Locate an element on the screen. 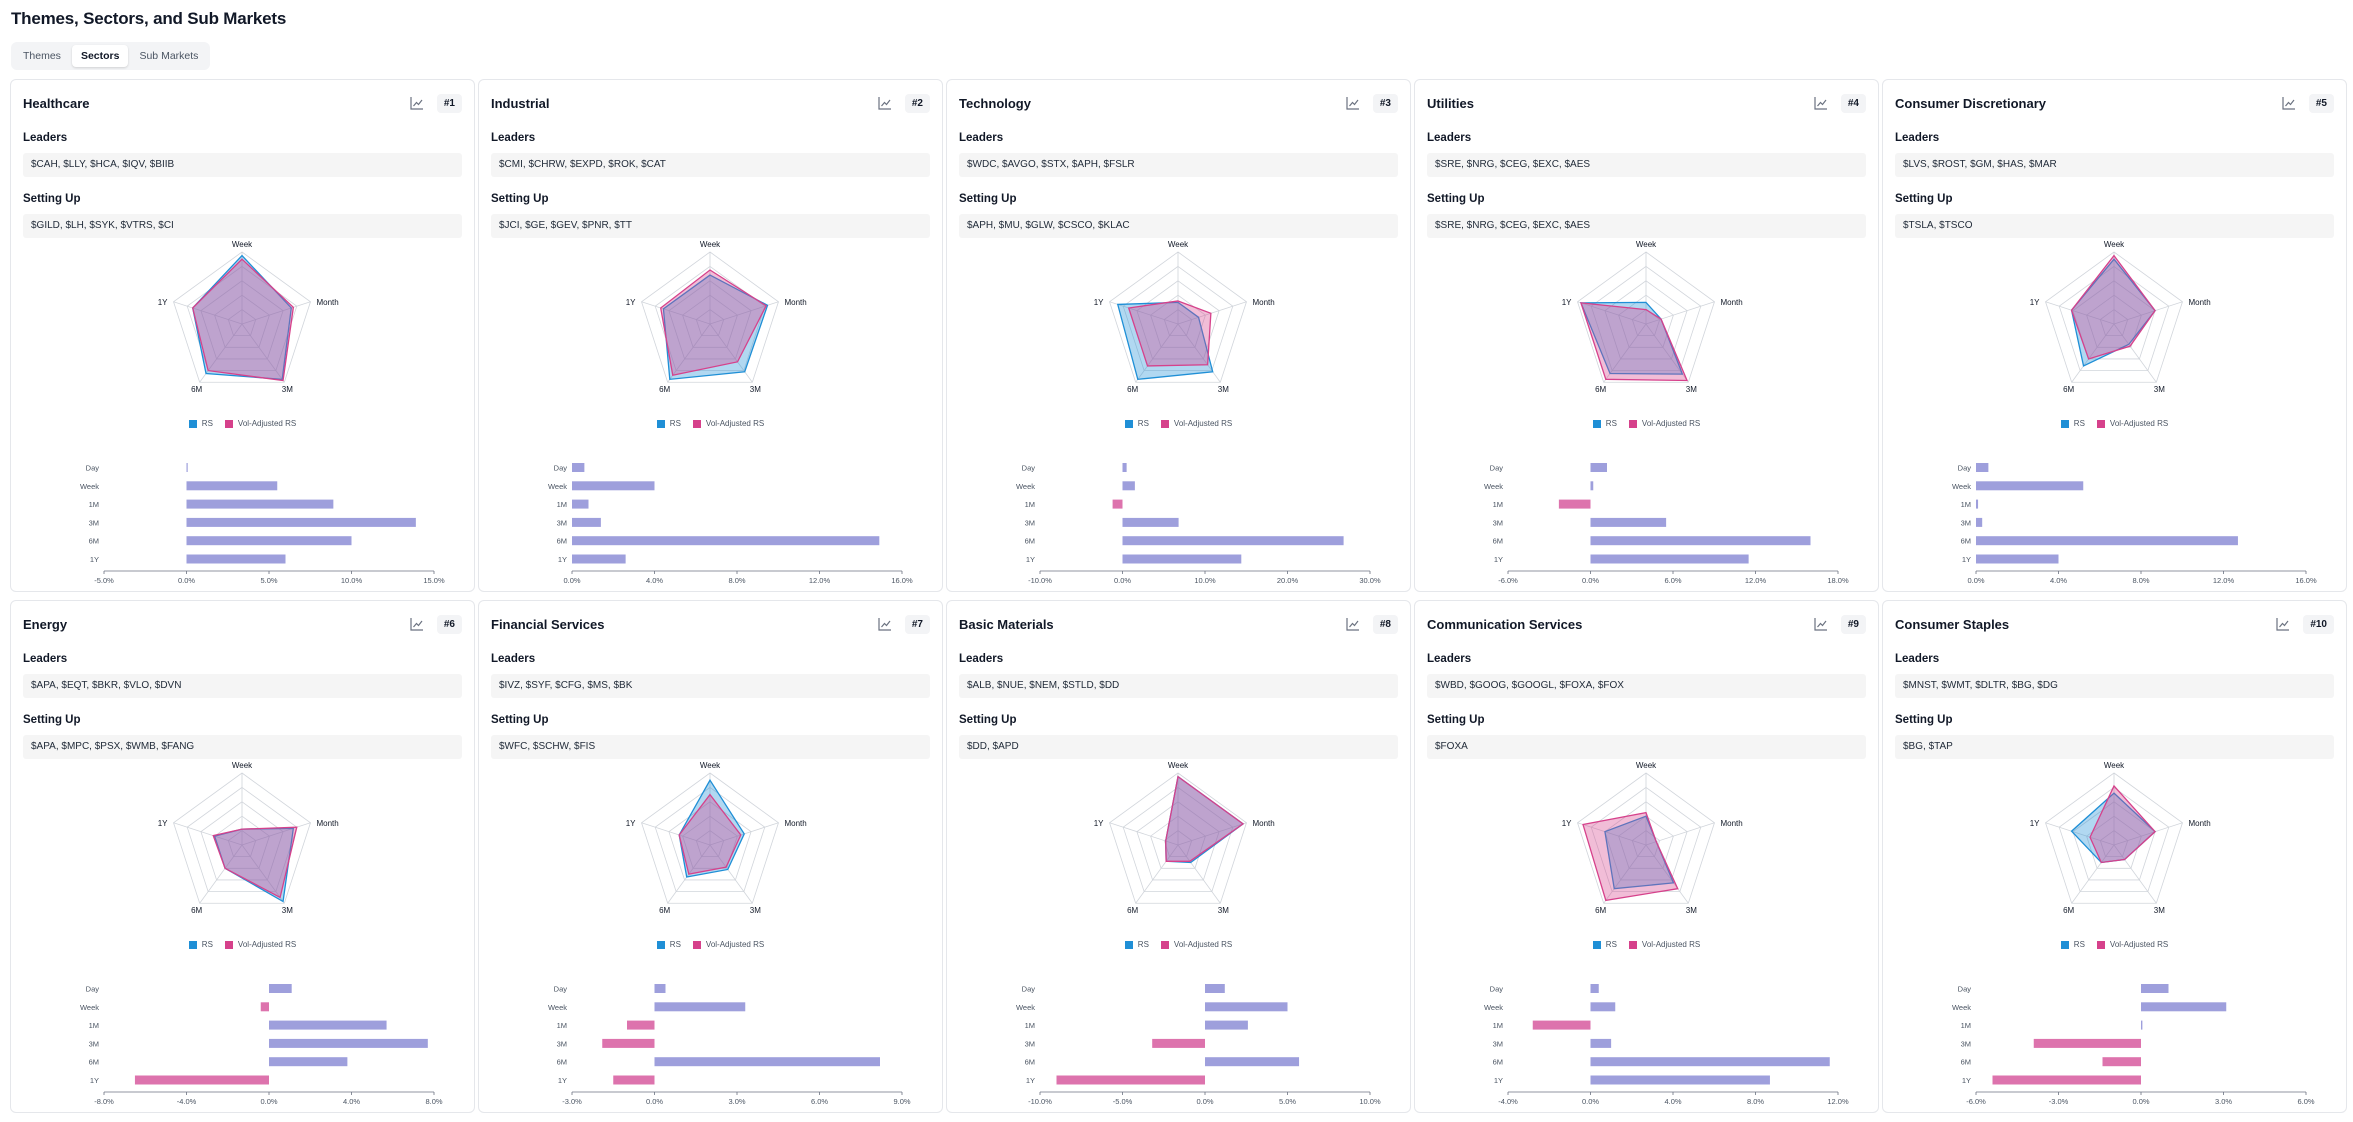 This screenshot has width=2353, height=1122. tab-sectors: Sectors is located at coordinates (100, 56).